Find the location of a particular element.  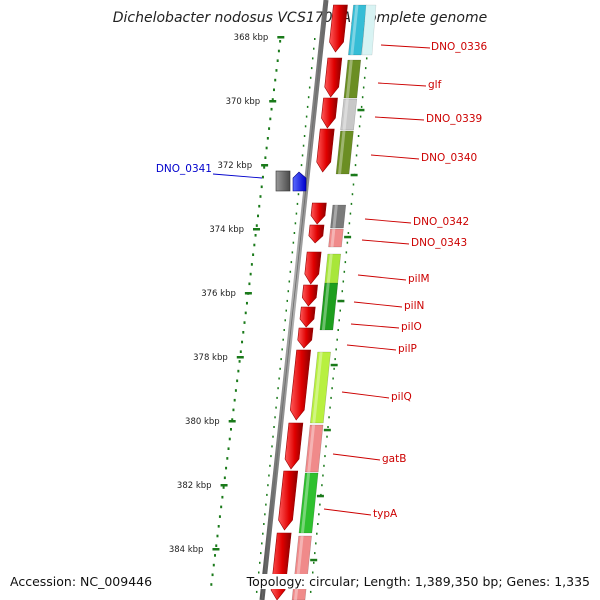

gene-label: gatB is located at coordinates (394, 459).